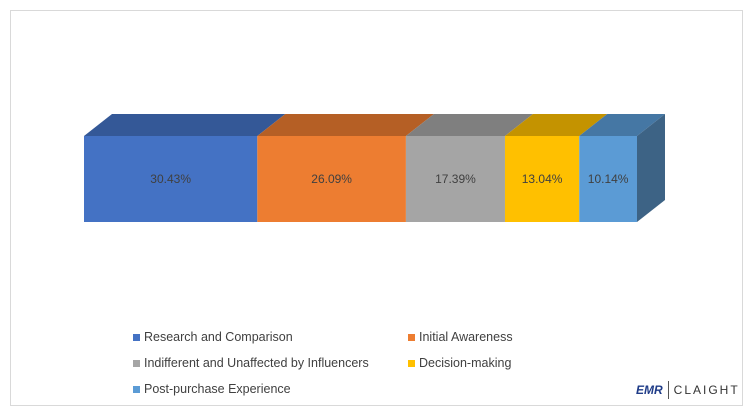  What do you see at coordinates (465, 363) in the screenshot?
I see `legend-label: Decision-making` at bounding box center [465, 363].